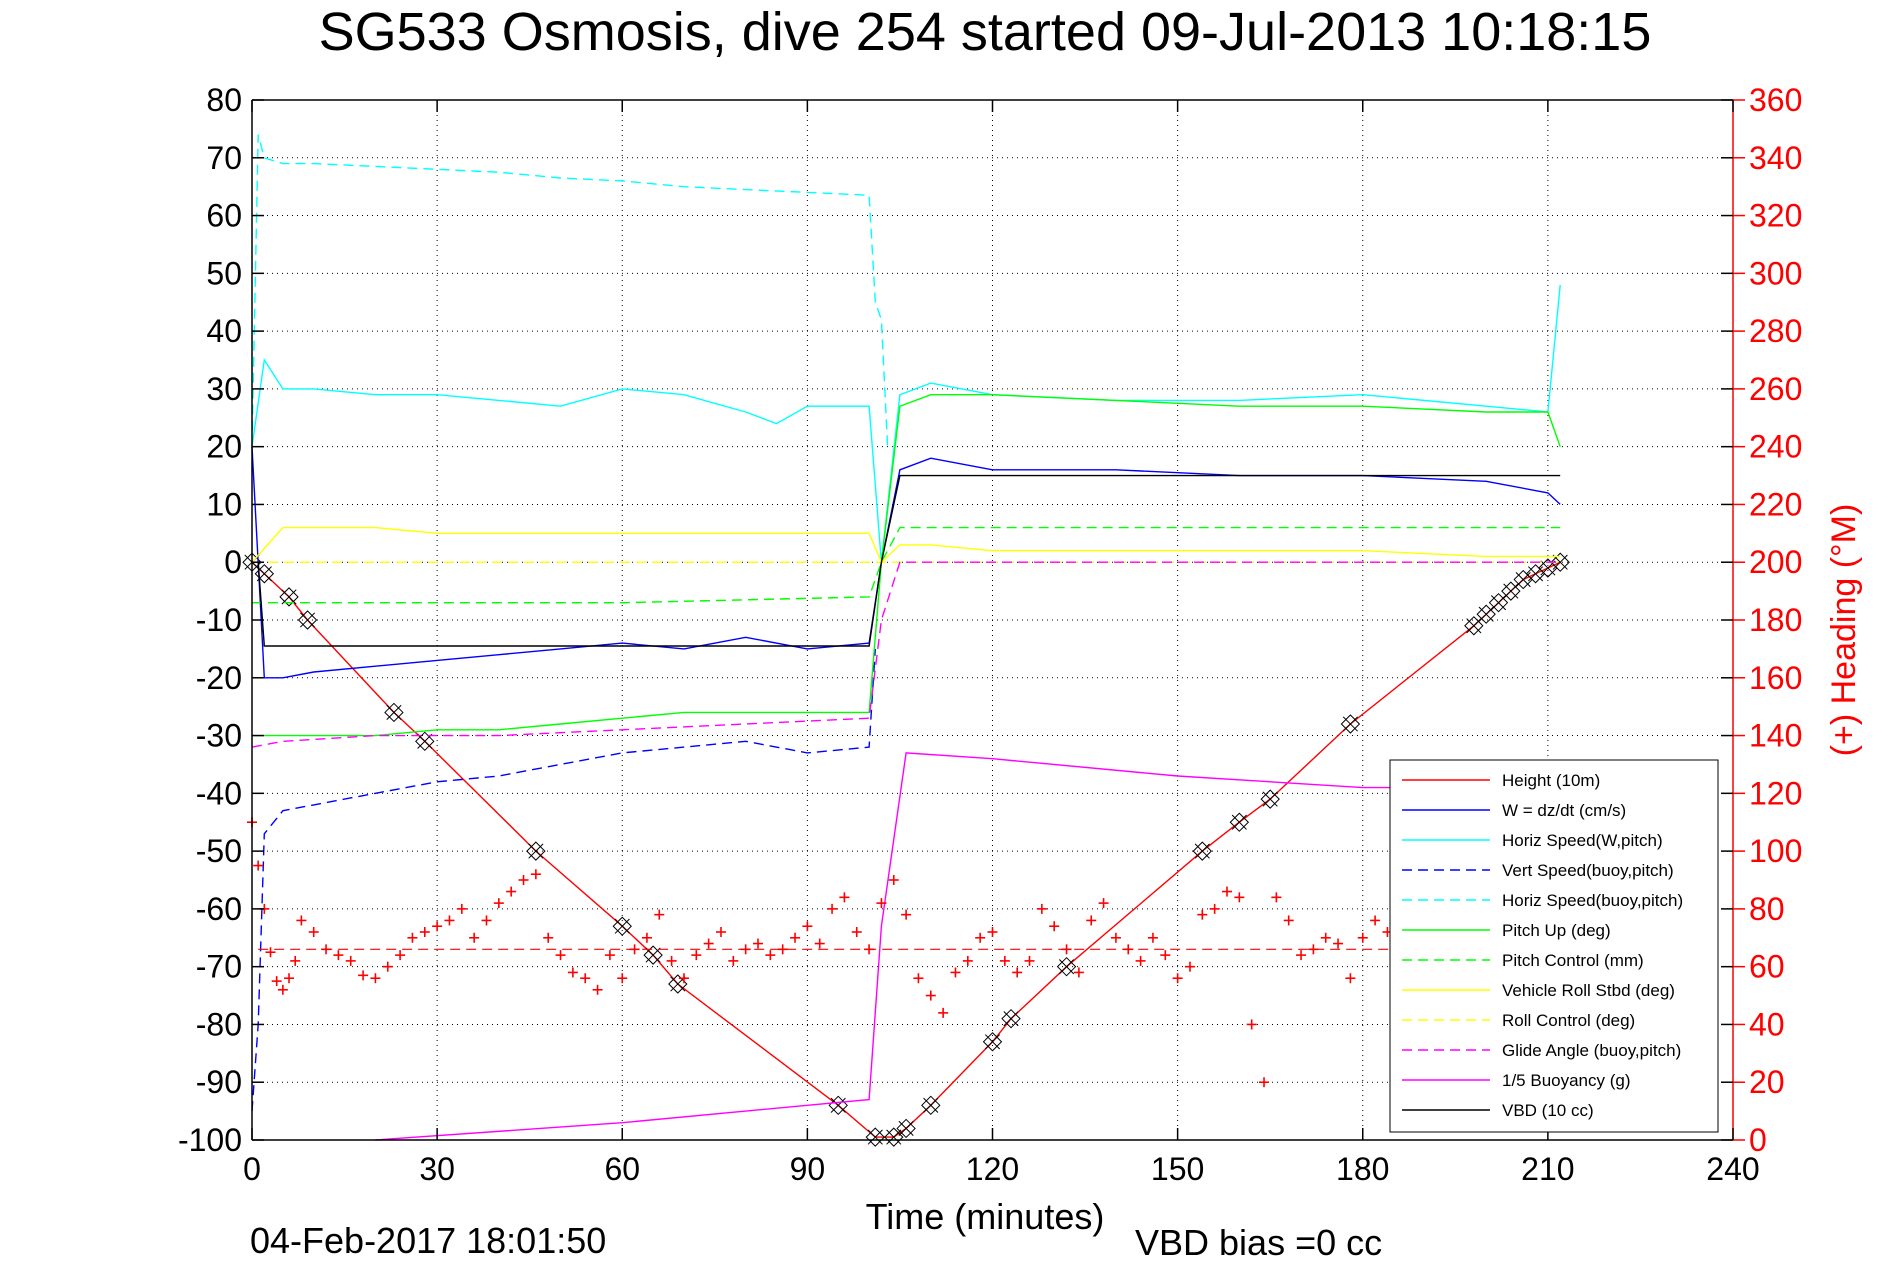 The image size is (1891, 1262). Describe the element at coordinates (1844, 630) in the screenshot. I see `y2-axis-label: (+) Heading (°M)` at that location.